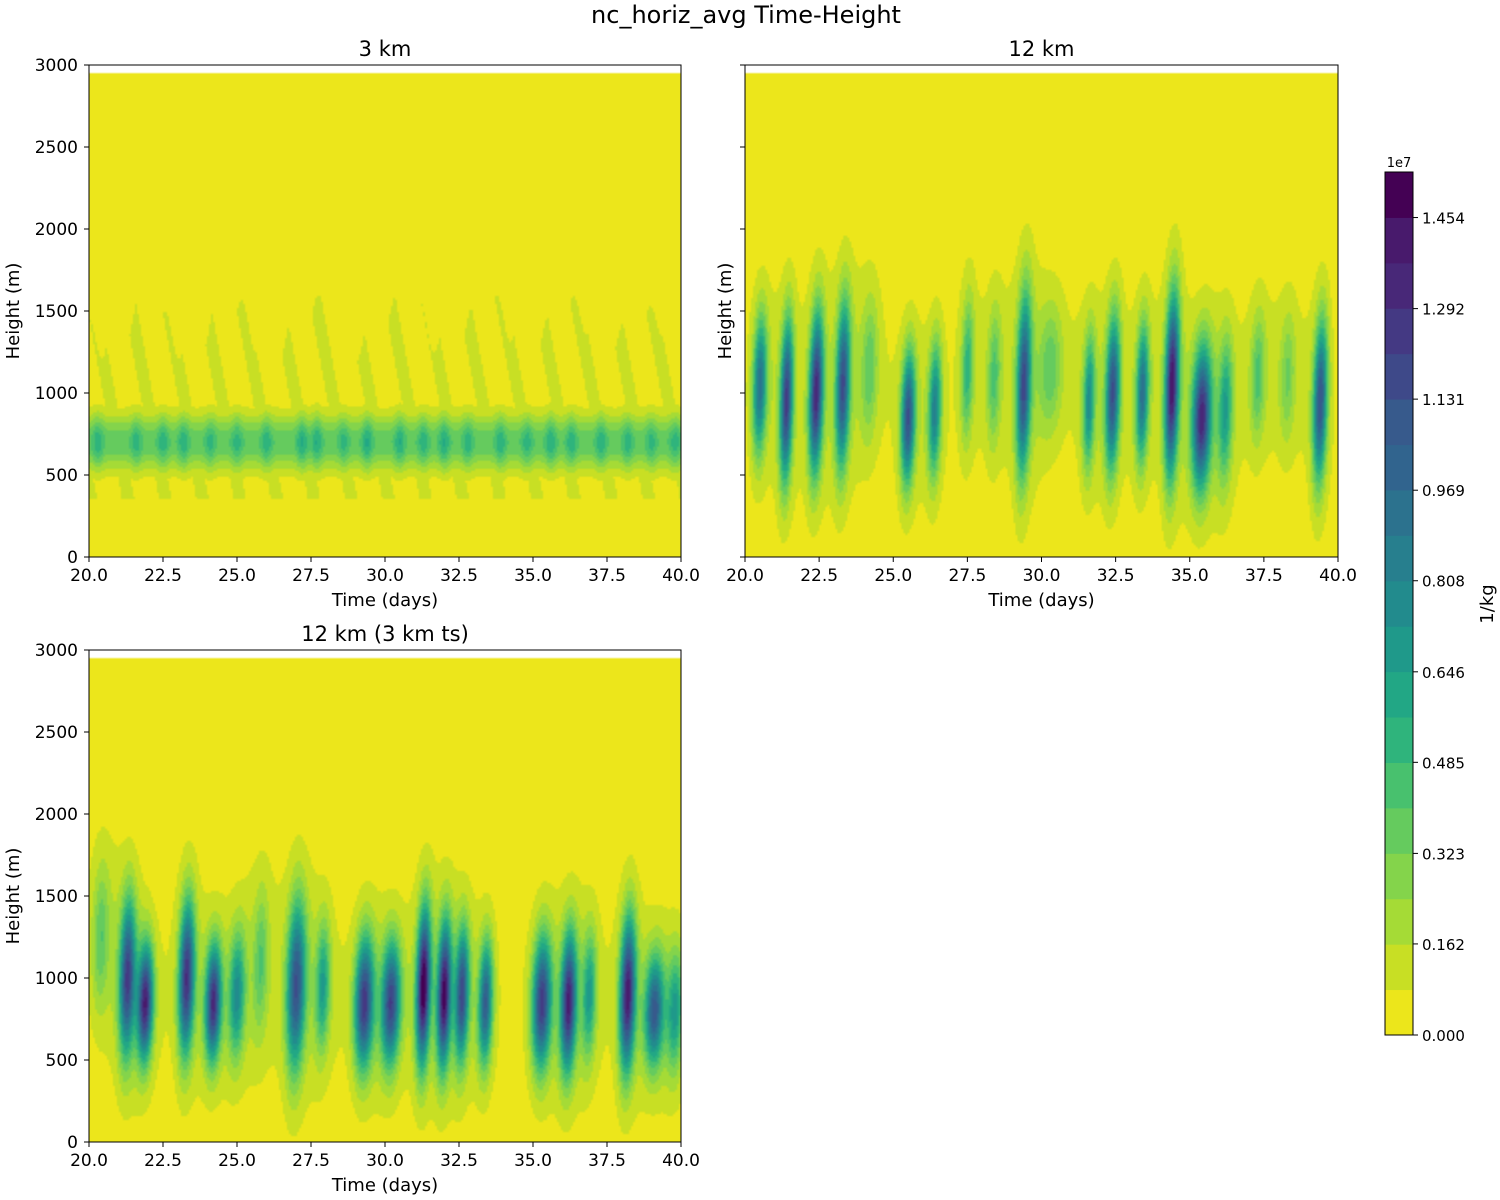  What do you see at coordinates (1443, 1036) in the screenshot?
I see `colorbar-tick-label: 0.000` at bounding box center [1443, 1036].